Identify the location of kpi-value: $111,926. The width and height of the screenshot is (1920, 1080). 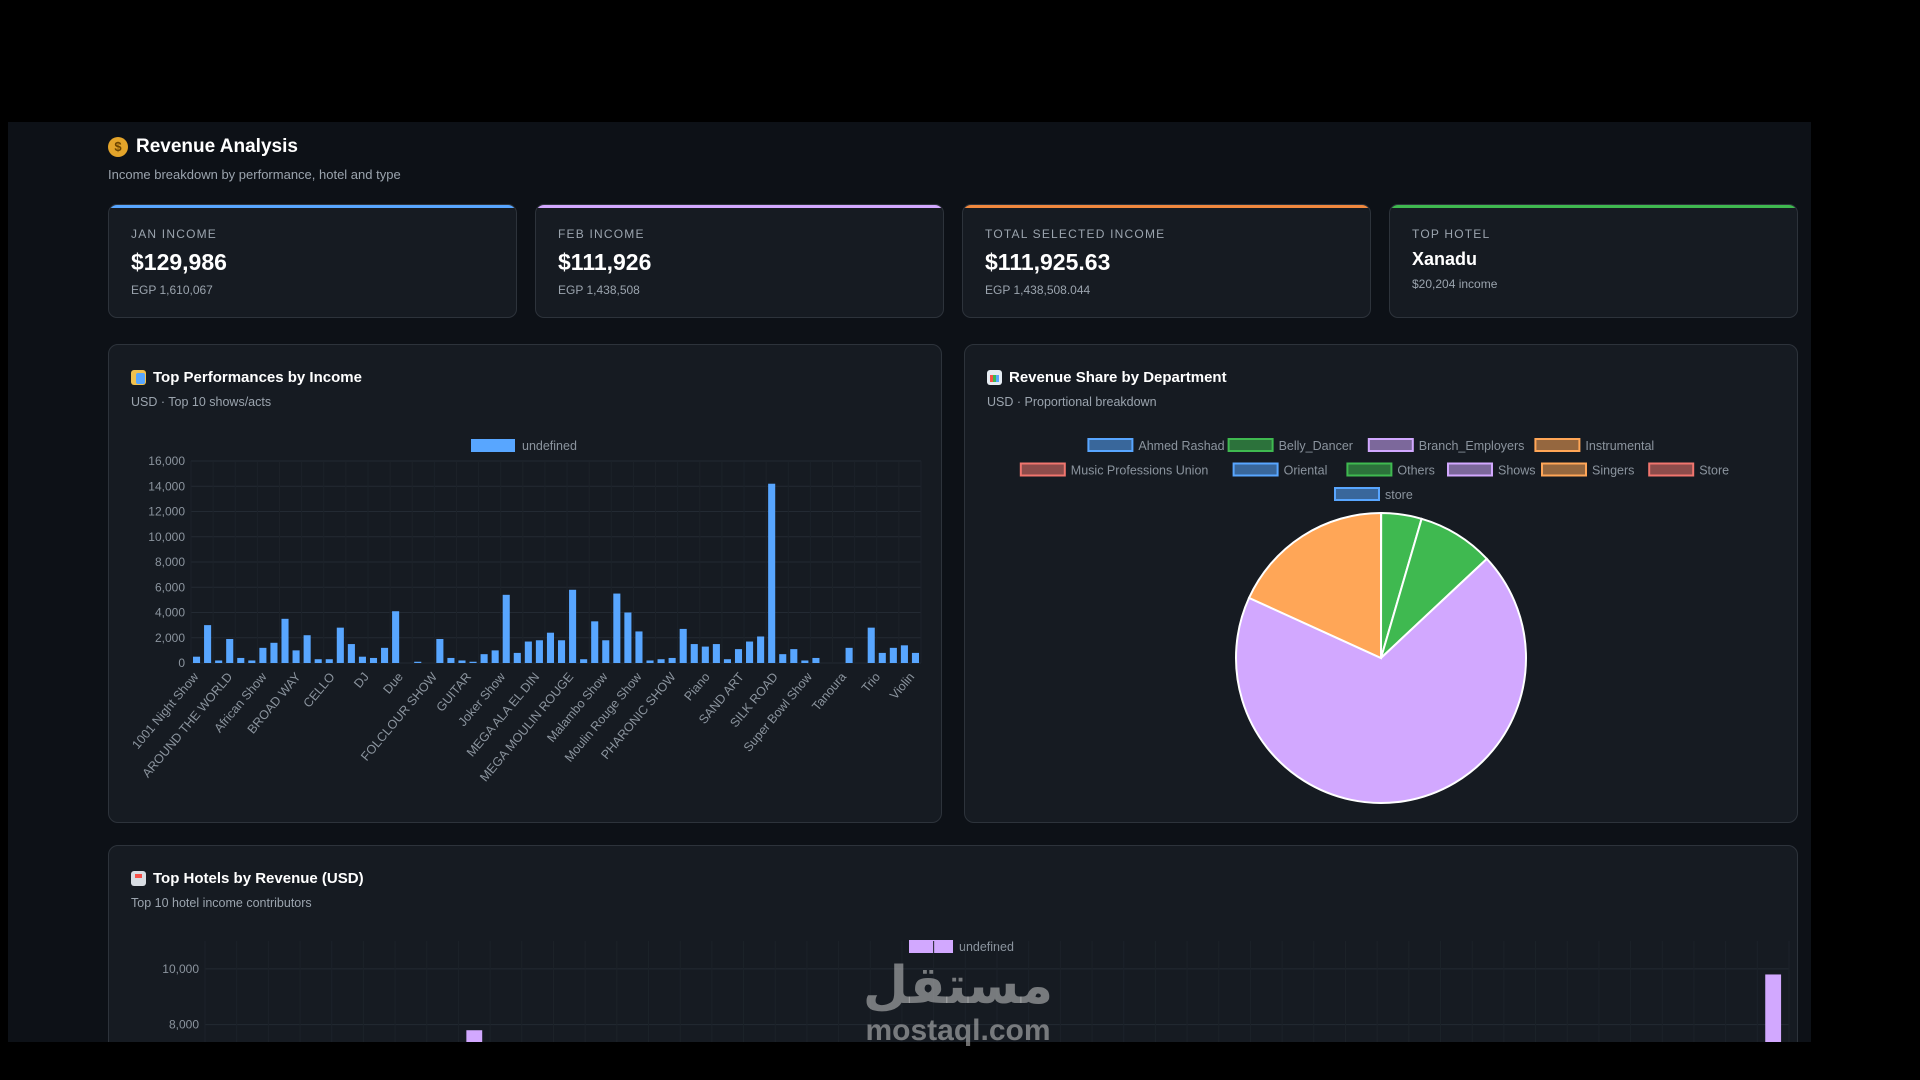
(605, 262).